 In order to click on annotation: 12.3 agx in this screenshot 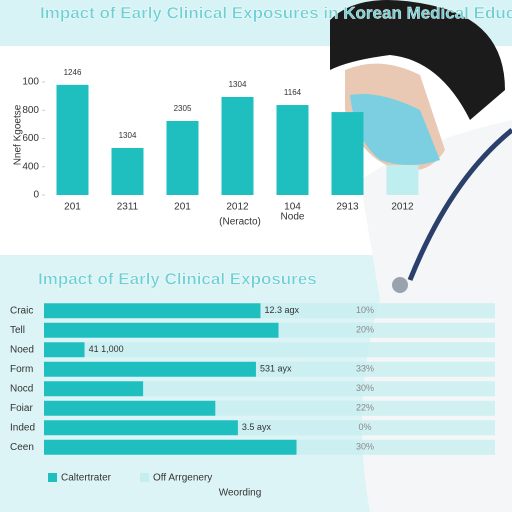, I will do `click(281, 310)`.